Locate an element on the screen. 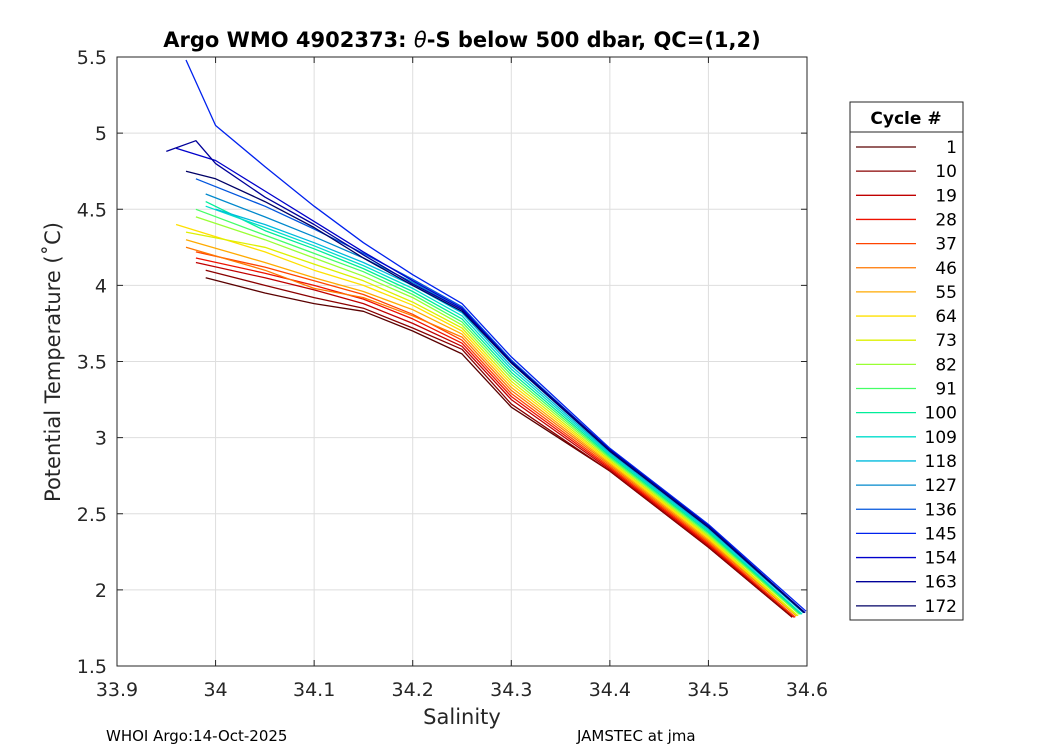  legend-item: 28 is located at coordinates (906, 220).